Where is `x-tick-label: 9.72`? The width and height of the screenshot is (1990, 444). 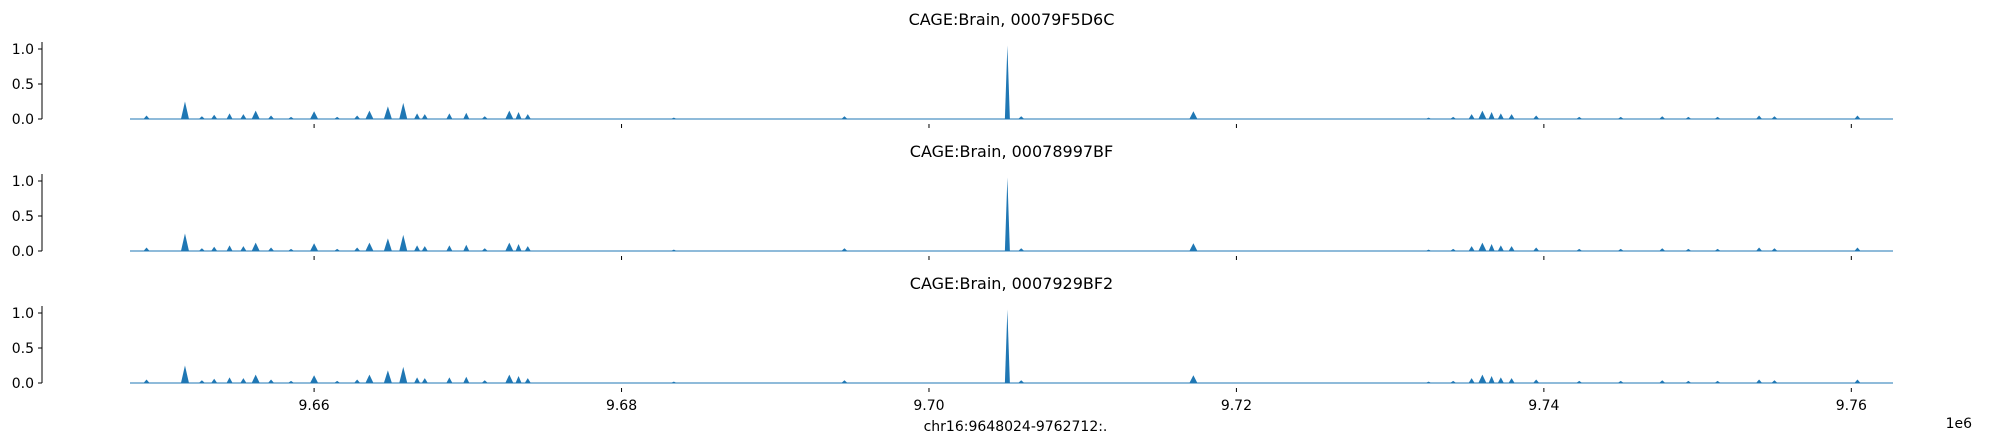 x-tick-label: 9.72 is located at coordinates (1236, 406).